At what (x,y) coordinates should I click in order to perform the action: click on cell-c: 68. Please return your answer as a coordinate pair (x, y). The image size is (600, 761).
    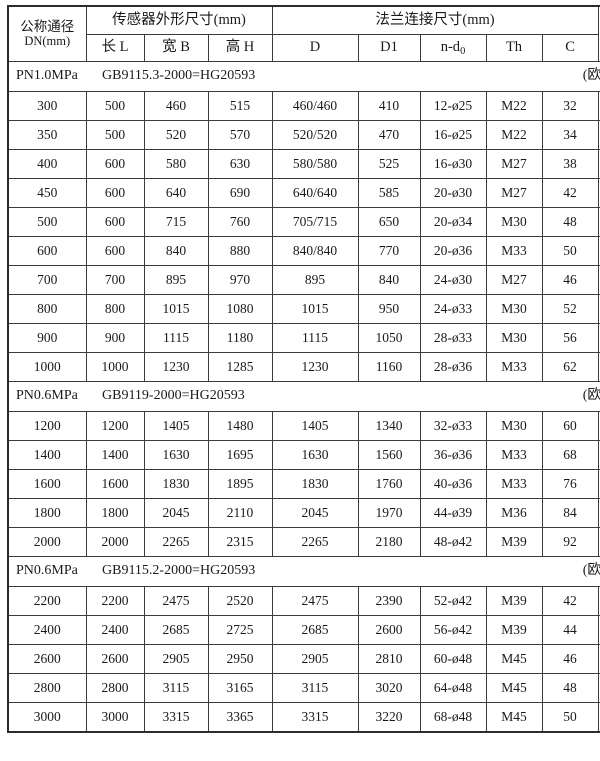
    Looking at the image, I should click on (570, 455).